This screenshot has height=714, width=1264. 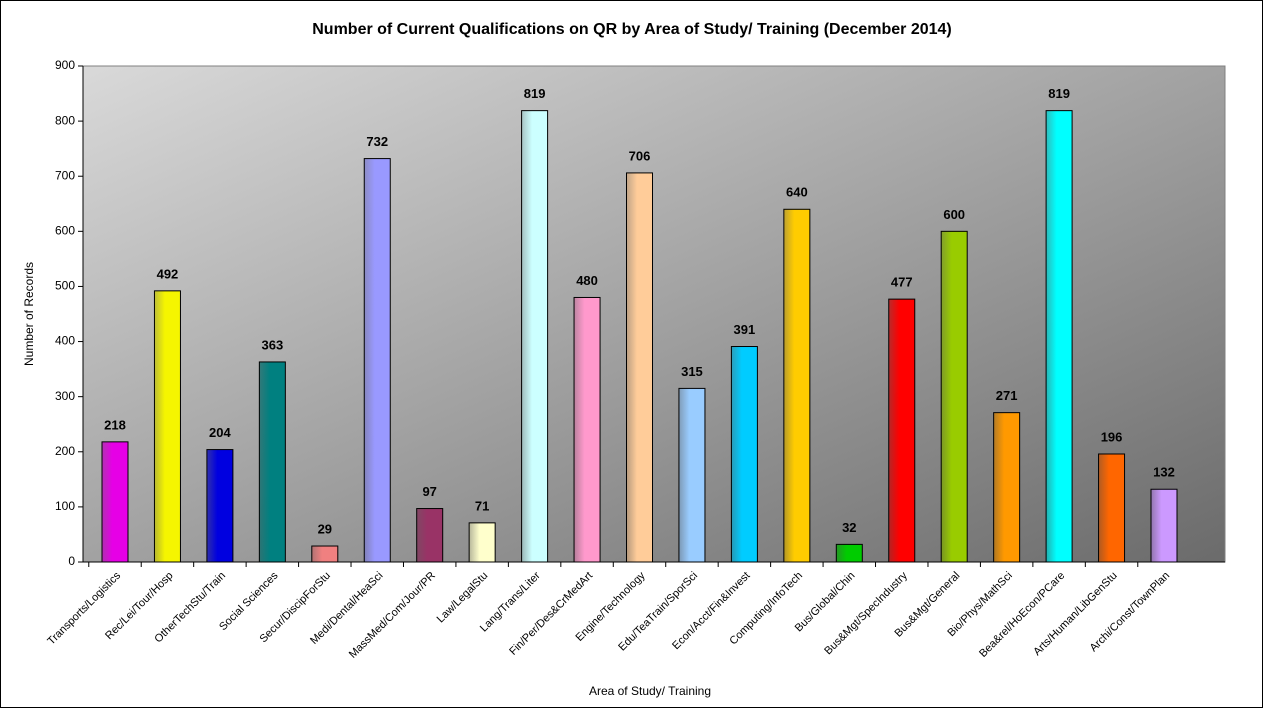 I want to click on x-axis-label: Area of Study/ Training, so click(x=650, y=691).